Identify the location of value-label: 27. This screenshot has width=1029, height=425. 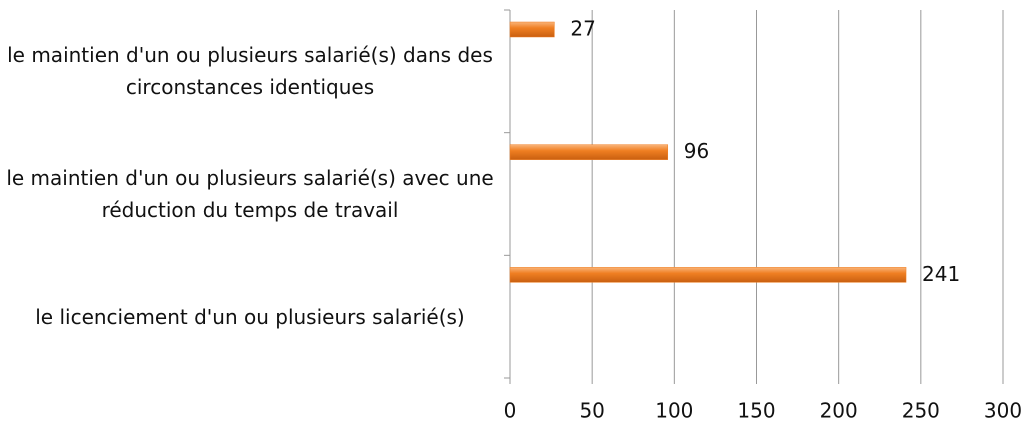
(582, 29).